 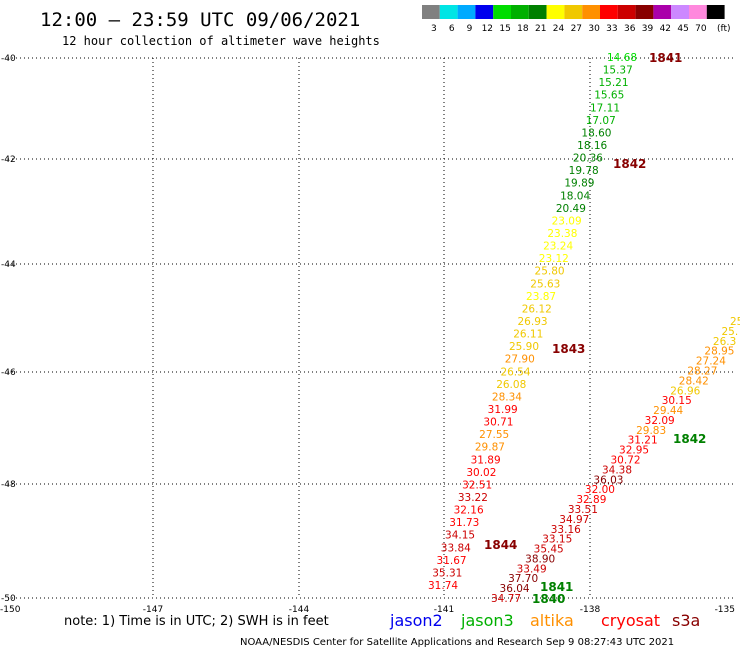 I want to click on satellite-altika: altika, so click(x=552, y=620).